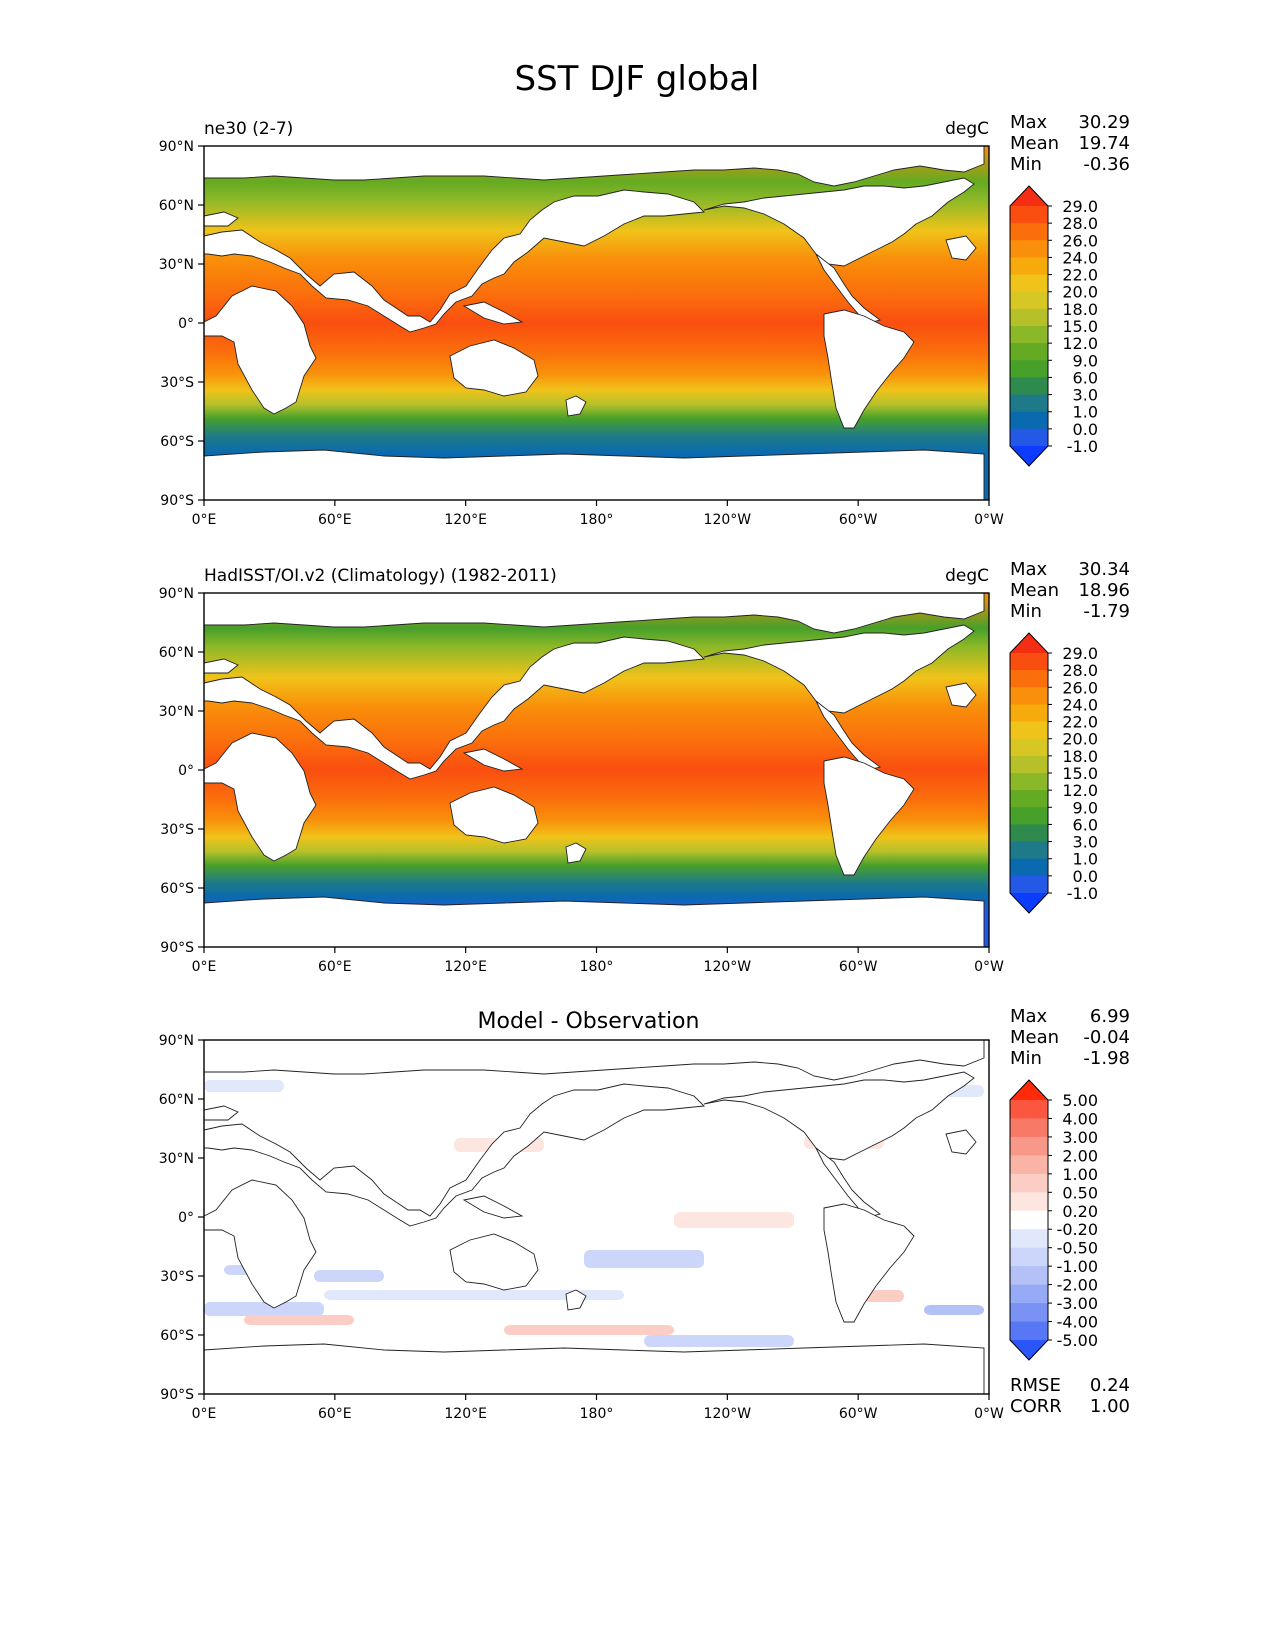 This screenshot has width=1275, height=1650. What do you see at coordinates (1104, 143) in the screenshot?
I see `stat-value-mean: 19.74` at bounding box center [1104, 143].